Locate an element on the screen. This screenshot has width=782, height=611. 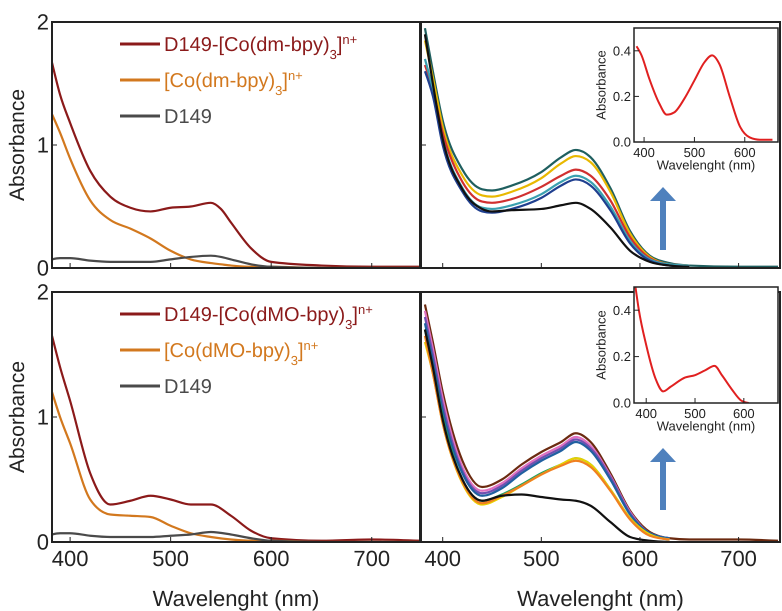
legend-label: D149-[Co(dm-bpy)$_{3}$]$^{n+}$ is located at coordinates (261, 47).